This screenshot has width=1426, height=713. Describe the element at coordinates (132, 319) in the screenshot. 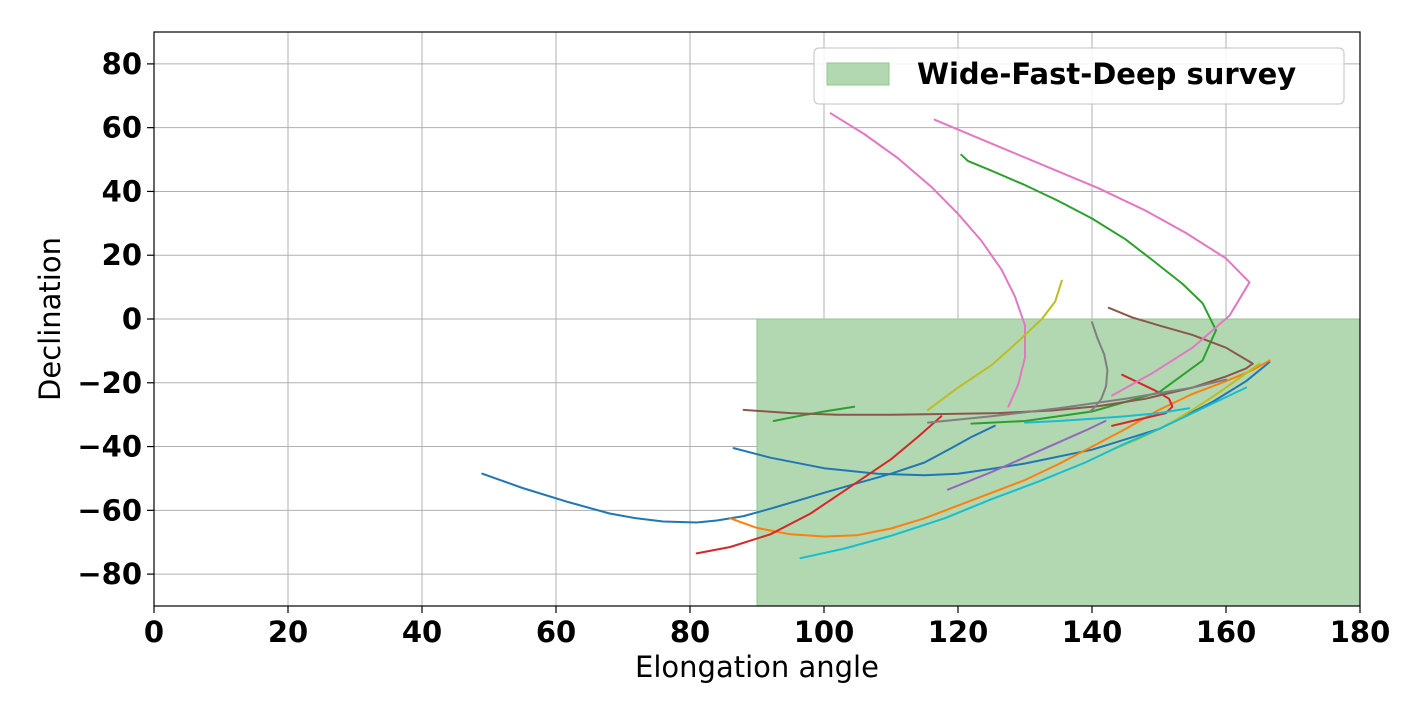

I see `y-tick-label: 0` at that location.